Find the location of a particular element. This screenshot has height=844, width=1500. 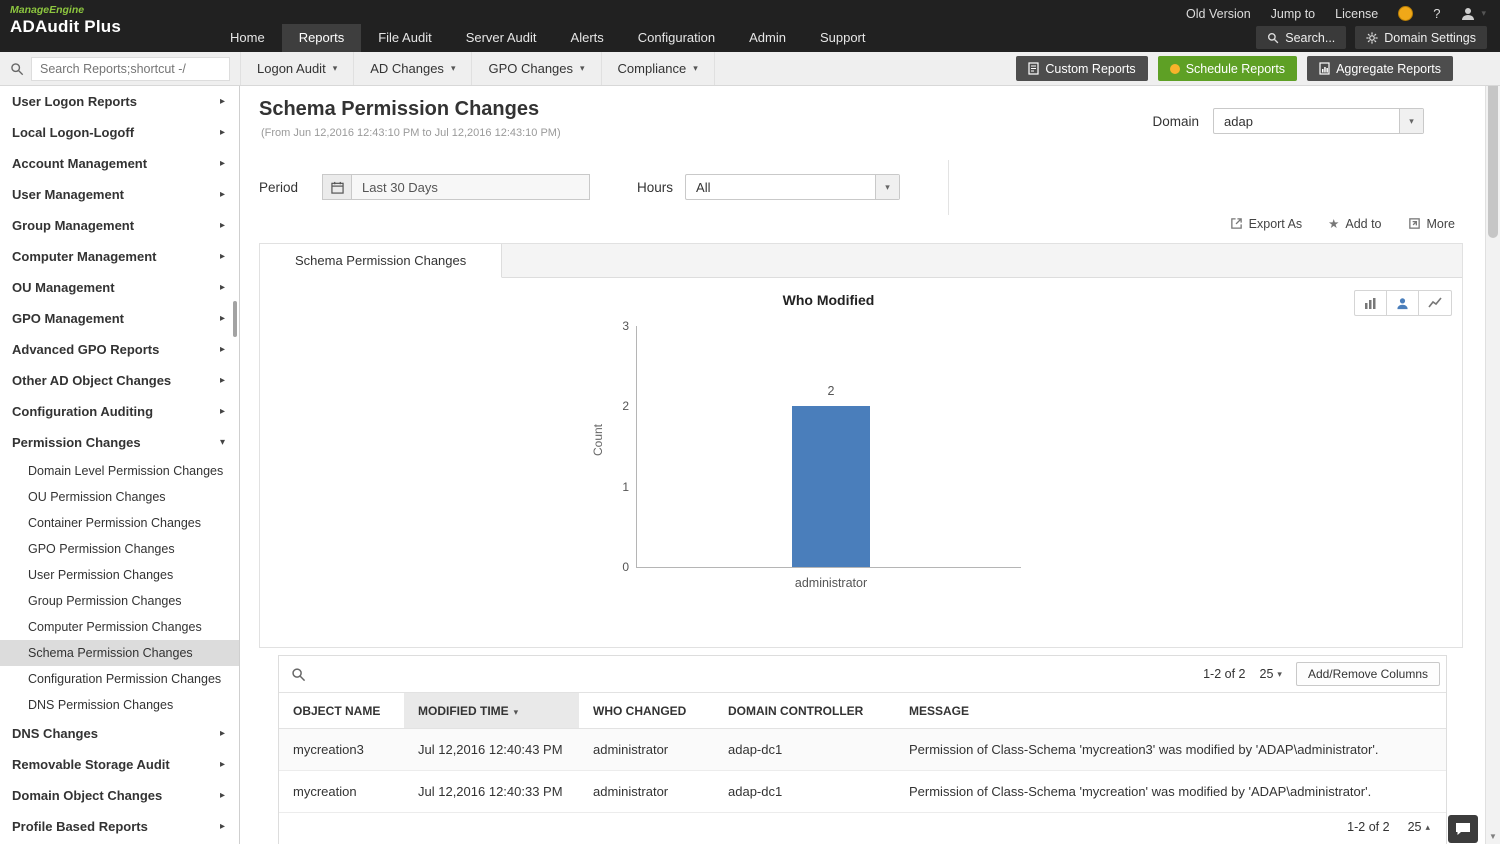

custom-reports-button: Custom Reports is located at coordinates (1082, 68).